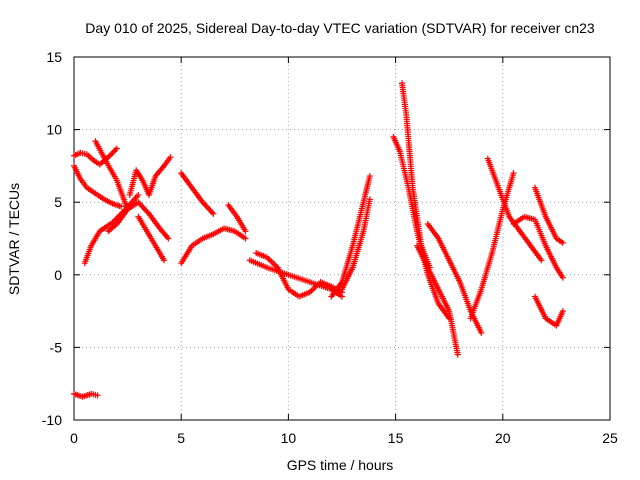  Describe the element at coordinates (14, 239) in the screenshot. I see `y-axis-label: SDTVAR / TECUs` at that location.